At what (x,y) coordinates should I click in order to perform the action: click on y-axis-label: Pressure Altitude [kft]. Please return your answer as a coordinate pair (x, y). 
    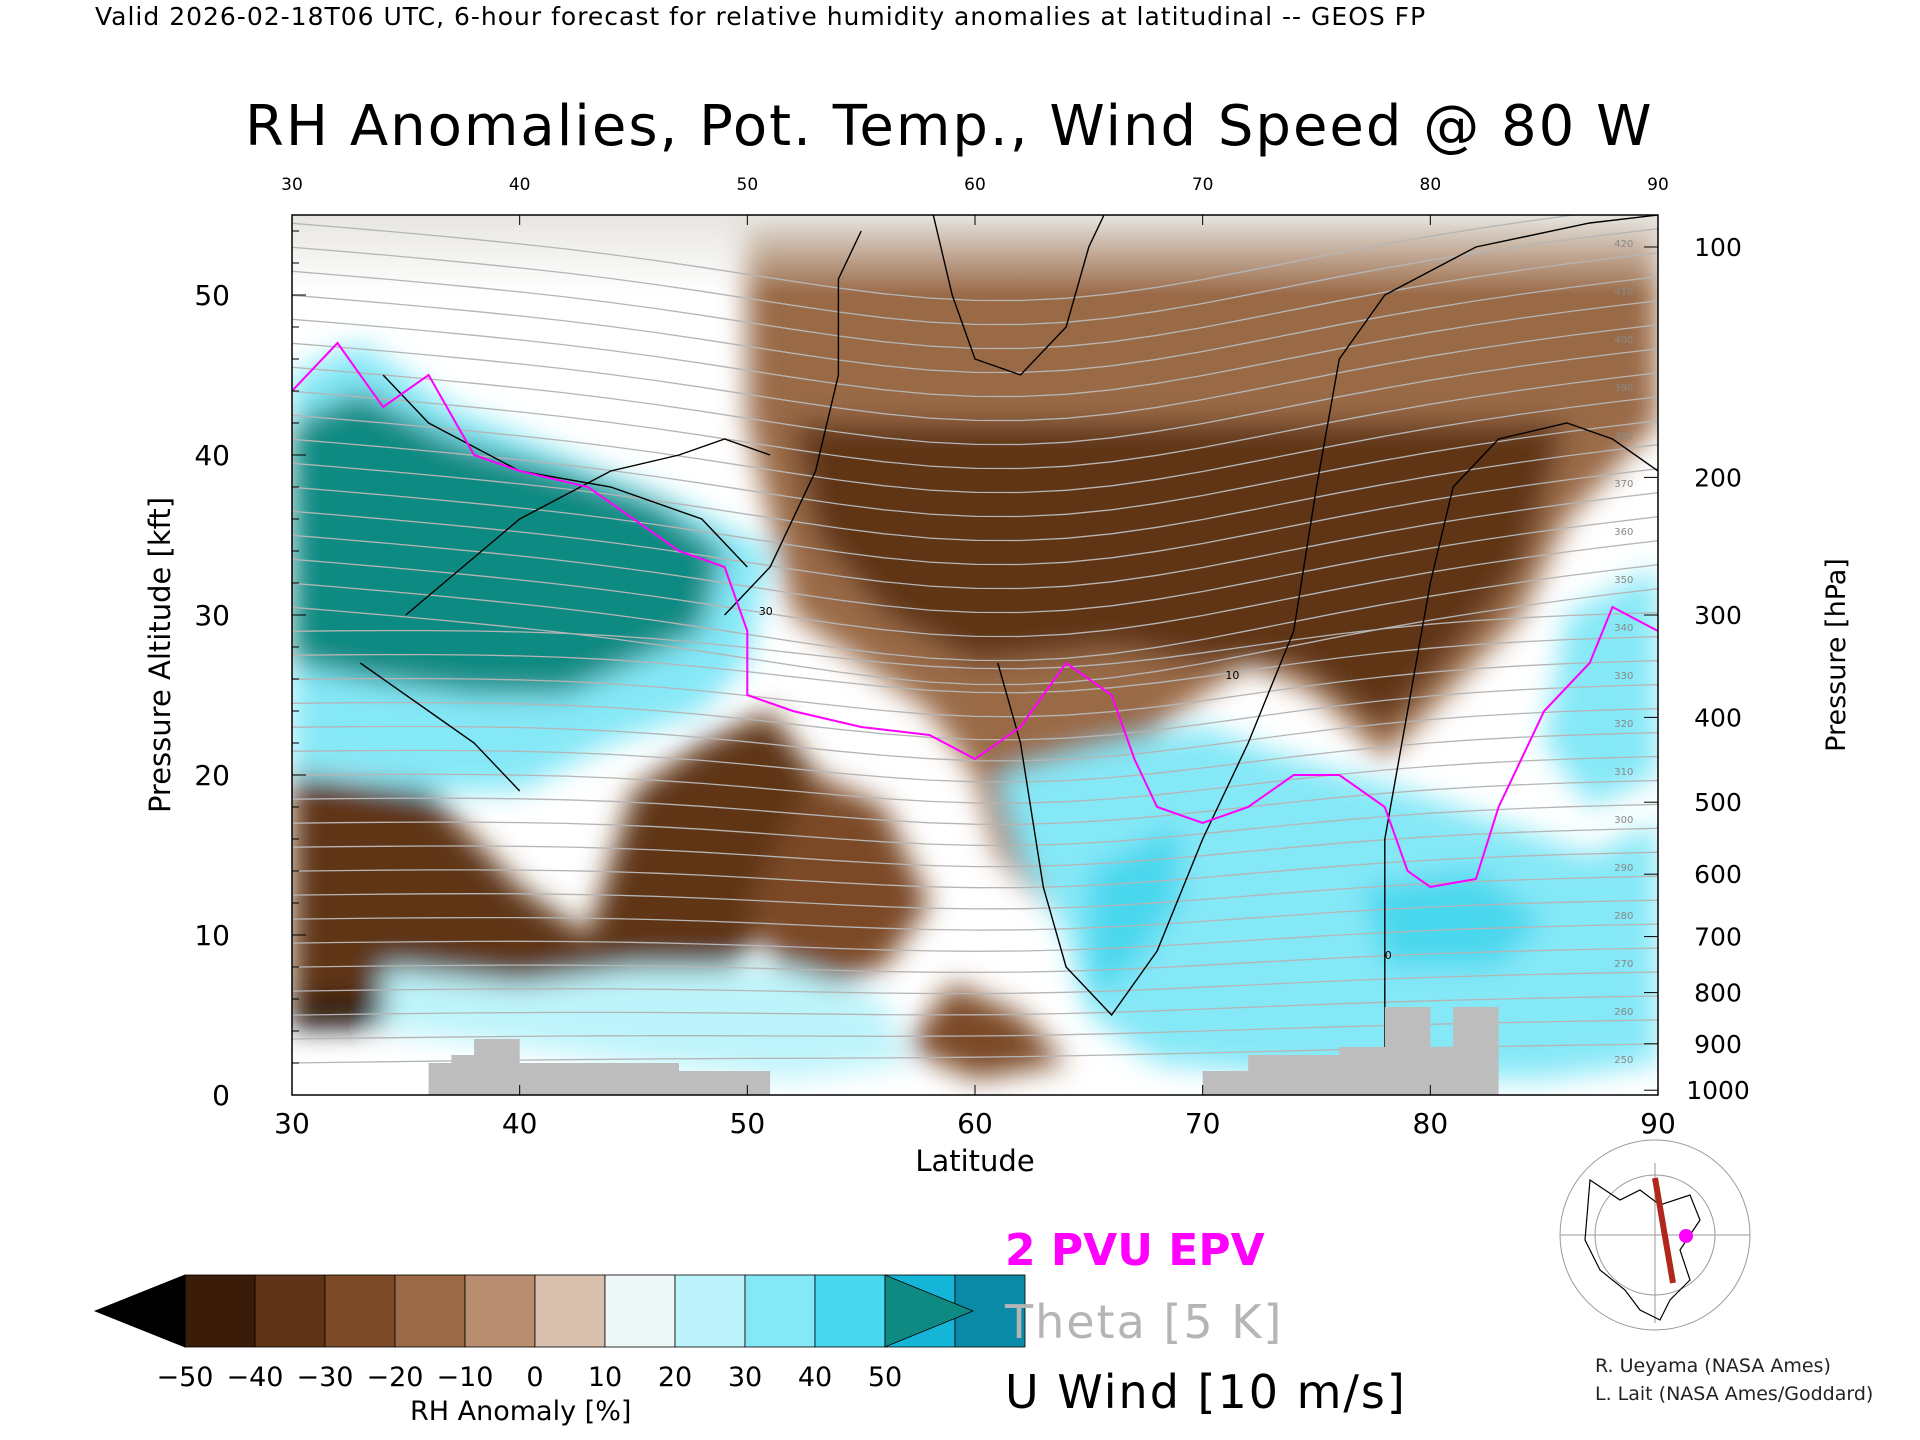
    Looking at the image, I should click on (160, 655).